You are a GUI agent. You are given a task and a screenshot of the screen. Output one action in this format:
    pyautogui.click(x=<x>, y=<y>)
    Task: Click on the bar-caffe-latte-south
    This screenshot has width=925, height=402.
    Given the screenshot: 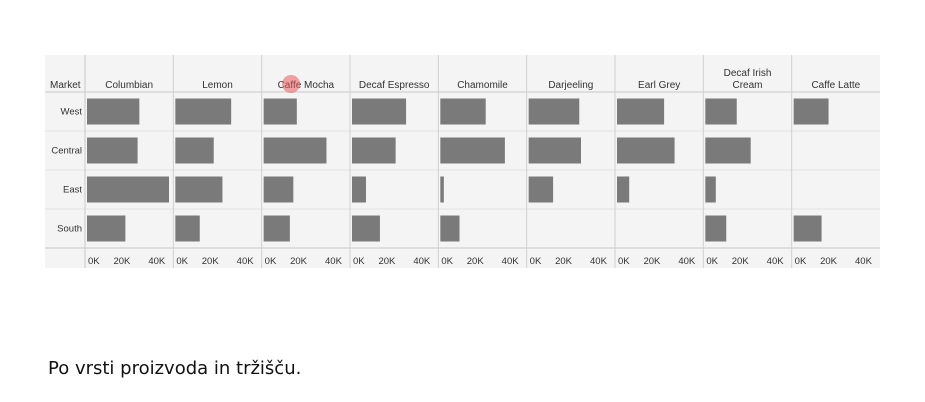 What is the action you would take?
    pyautogui.click(x=807, y=228)
    